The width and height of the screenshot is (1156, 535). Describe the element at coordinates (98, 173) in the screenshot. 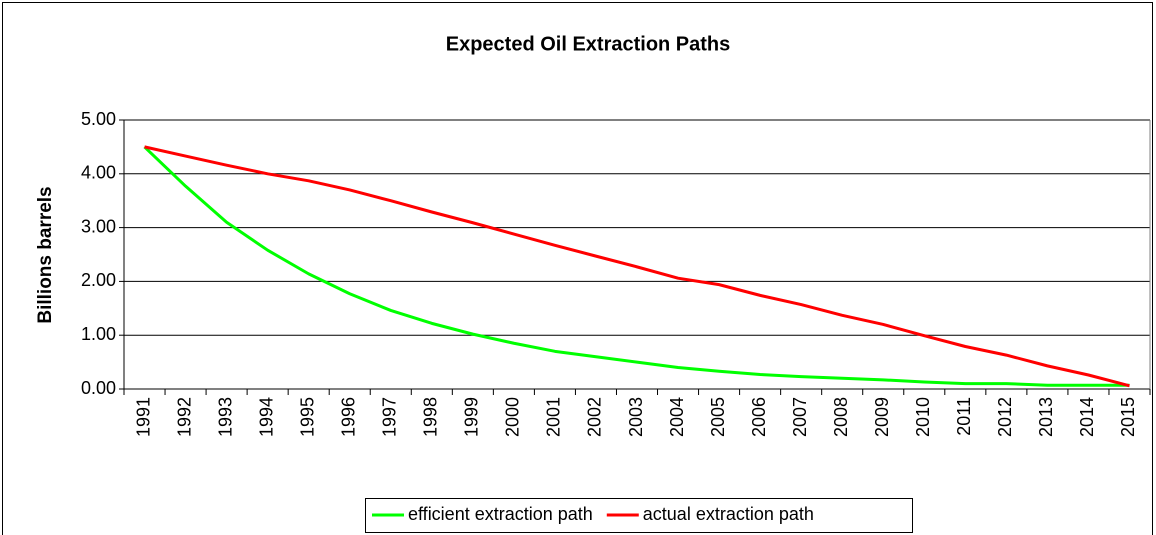

I see `y-tick-label: 4.00` at that location.